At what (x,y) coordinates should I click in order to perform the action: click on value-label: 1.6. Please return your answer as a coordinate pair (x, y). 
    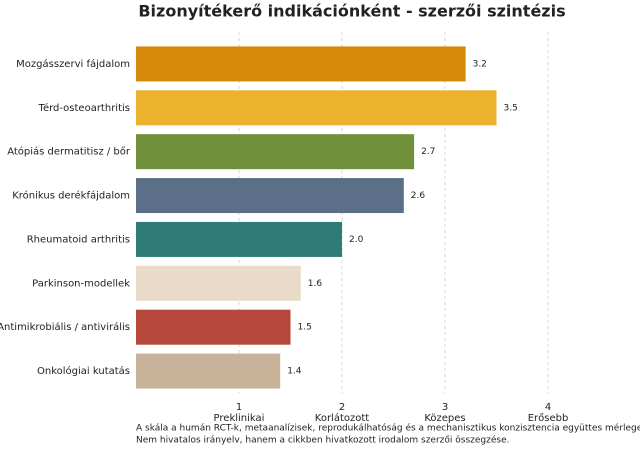
    Looking at the image, I should click on (315, 284).